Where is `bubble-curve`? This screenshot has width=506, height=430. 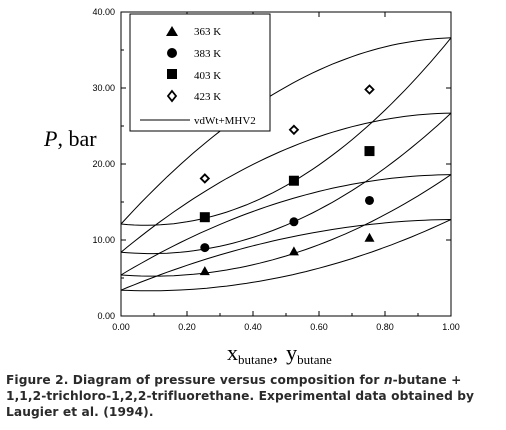 bubble-curve is located at coordinates (286, 255).